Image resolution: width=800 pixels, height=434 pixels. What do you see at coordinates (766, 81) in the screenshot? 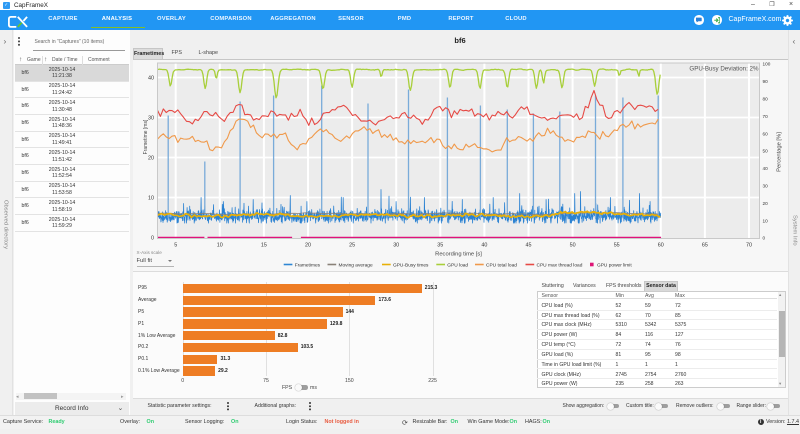
I see `svg-text: 90` at bounding box center [766, 81].